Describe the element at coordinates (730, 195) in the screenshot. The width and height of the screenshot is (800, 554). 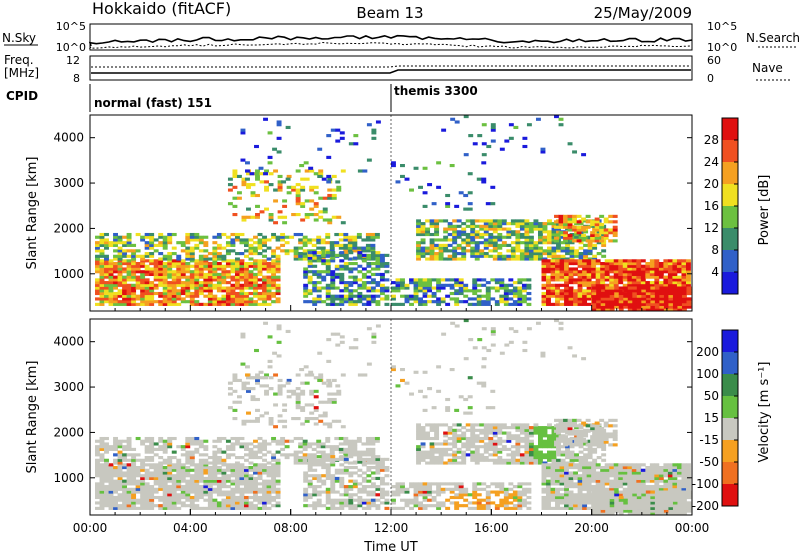
I see `power-colorbar-swatch` at that location.